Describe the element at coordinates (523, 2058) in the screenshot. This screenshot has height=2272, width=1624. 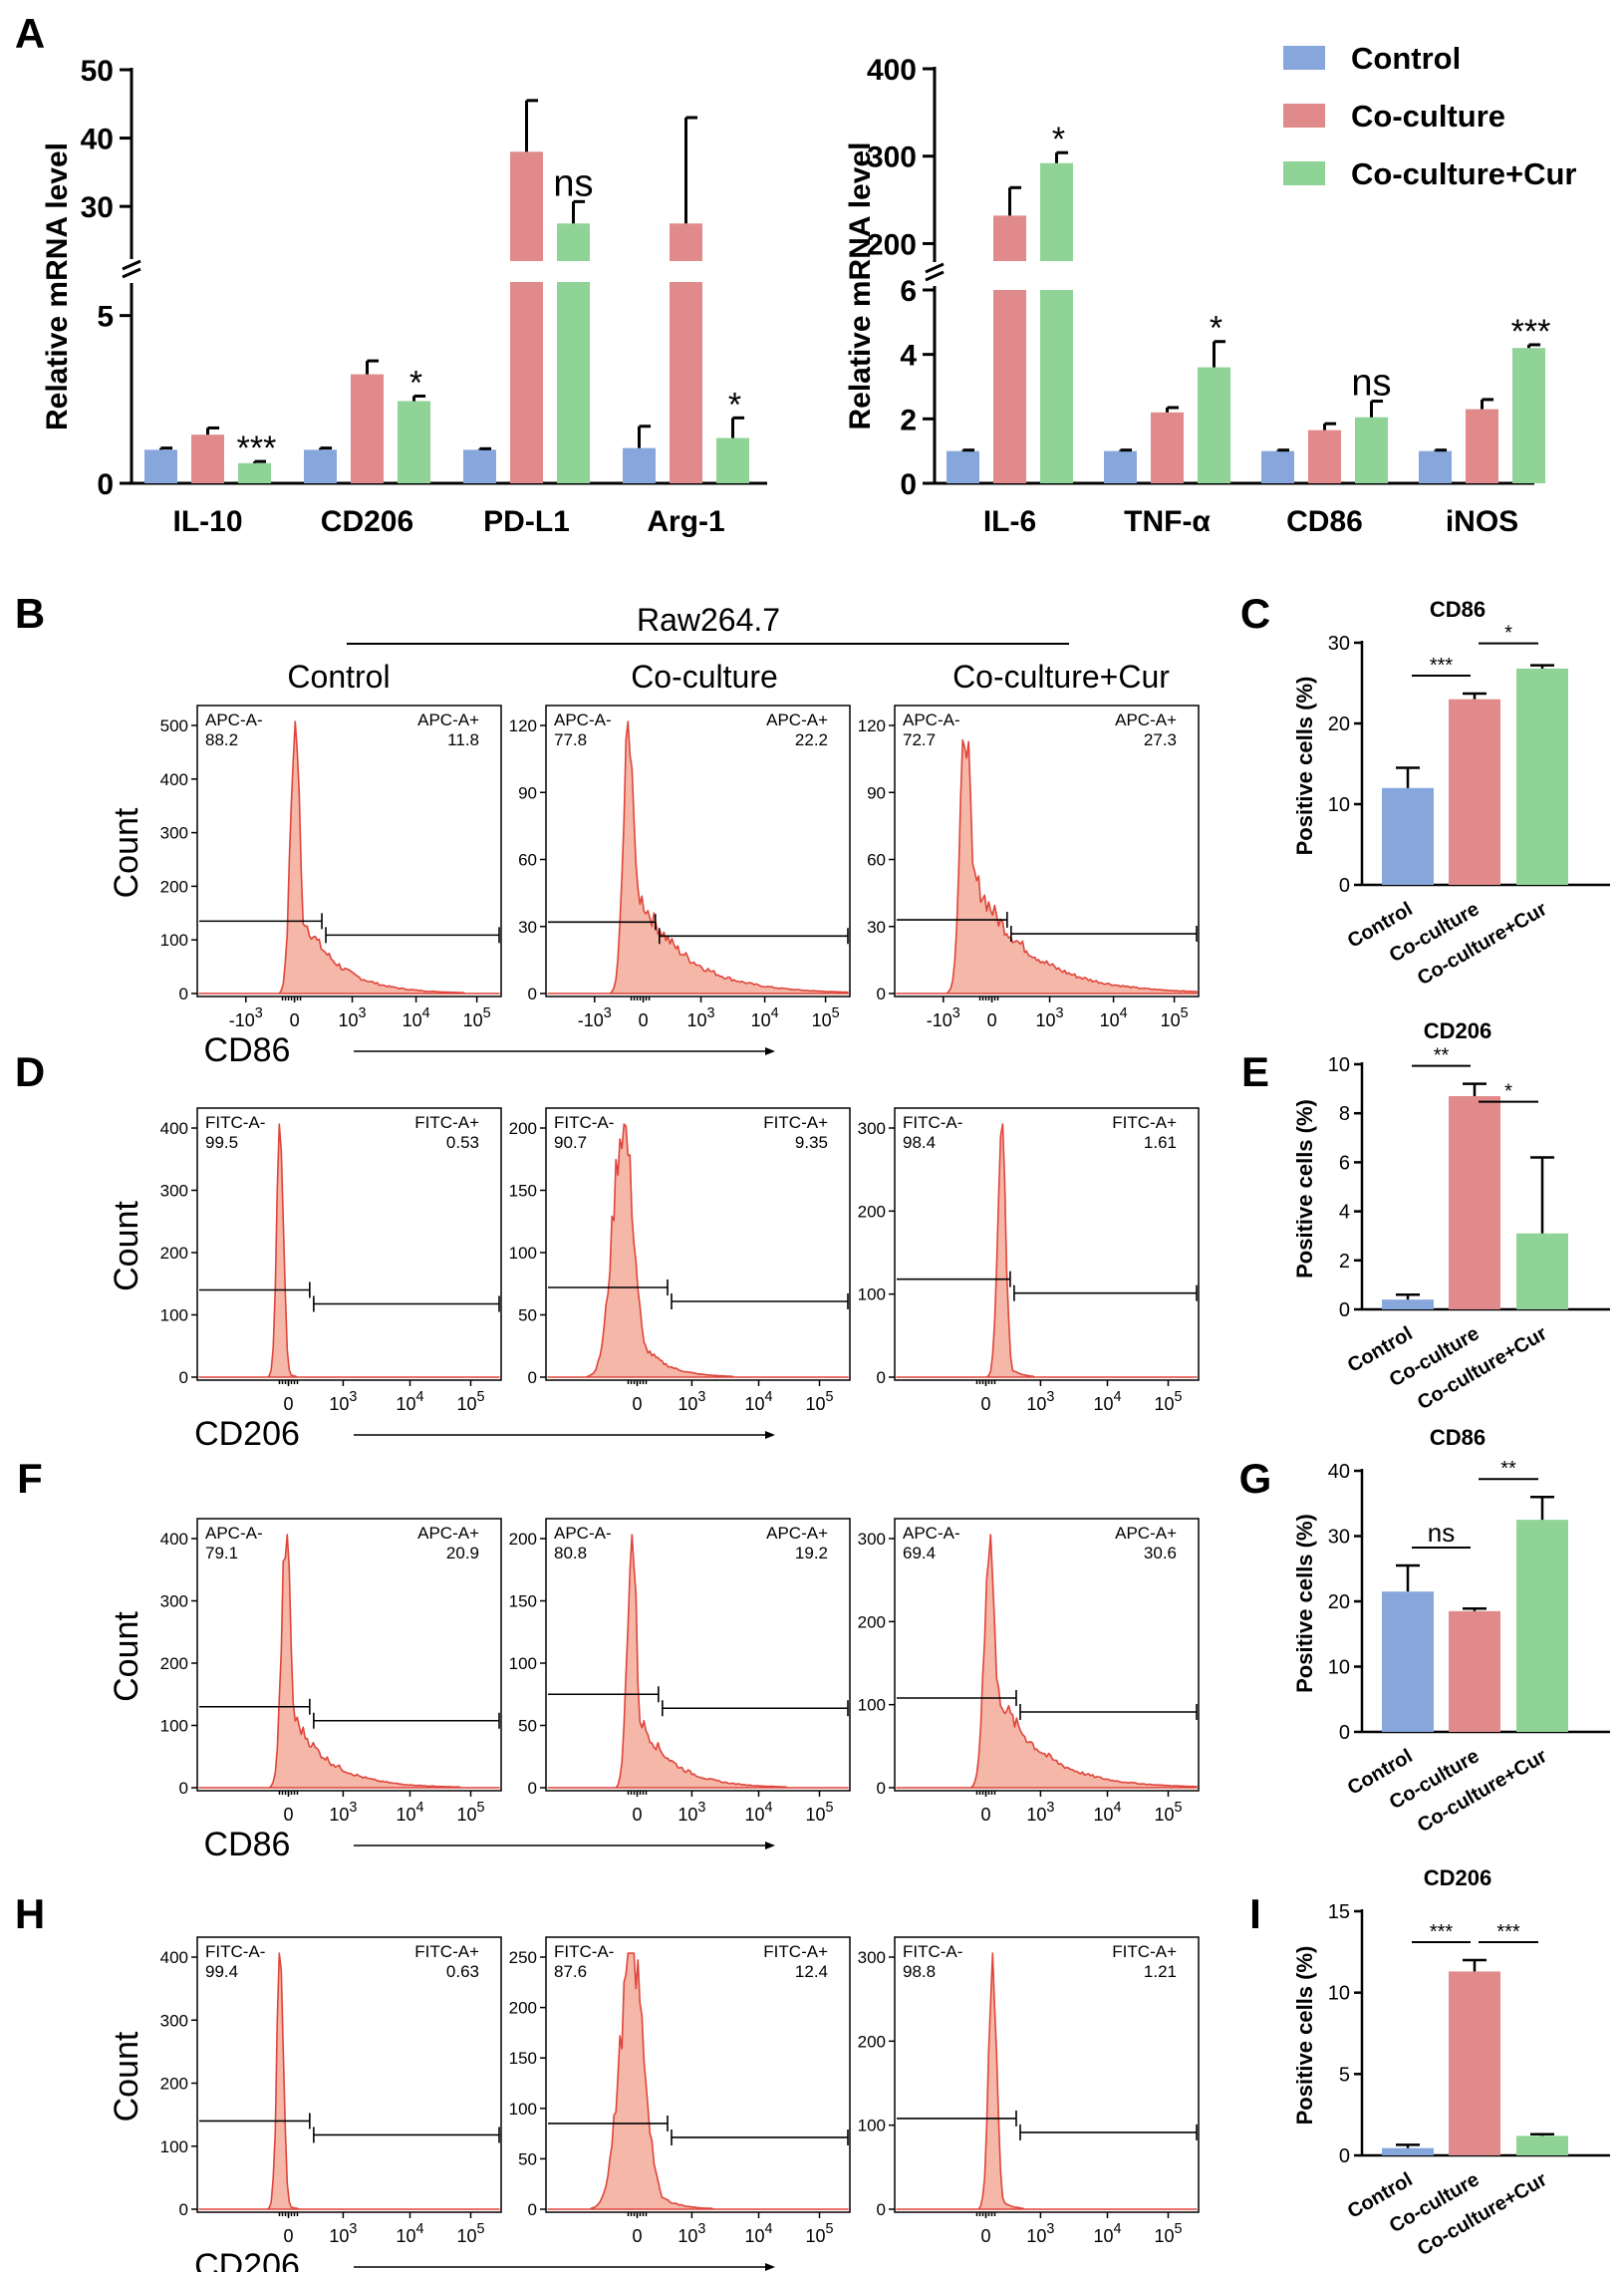
I see `y-tick-label: 150` at that location.